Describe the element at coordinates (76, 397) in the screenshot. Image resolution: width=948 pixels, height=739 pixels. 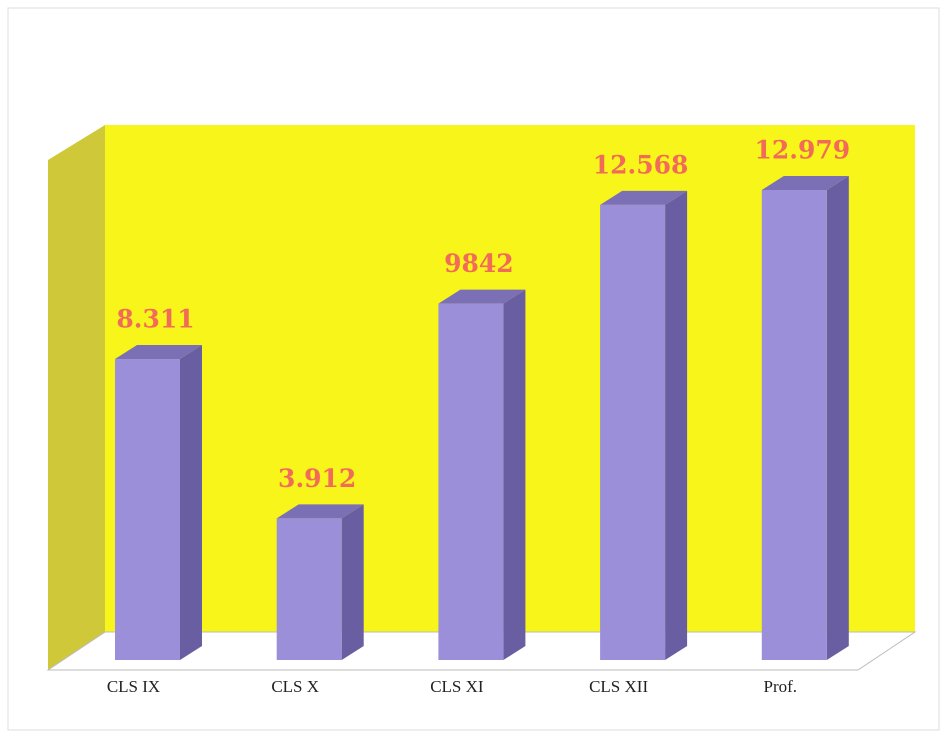
I see `side-wall` at that location.